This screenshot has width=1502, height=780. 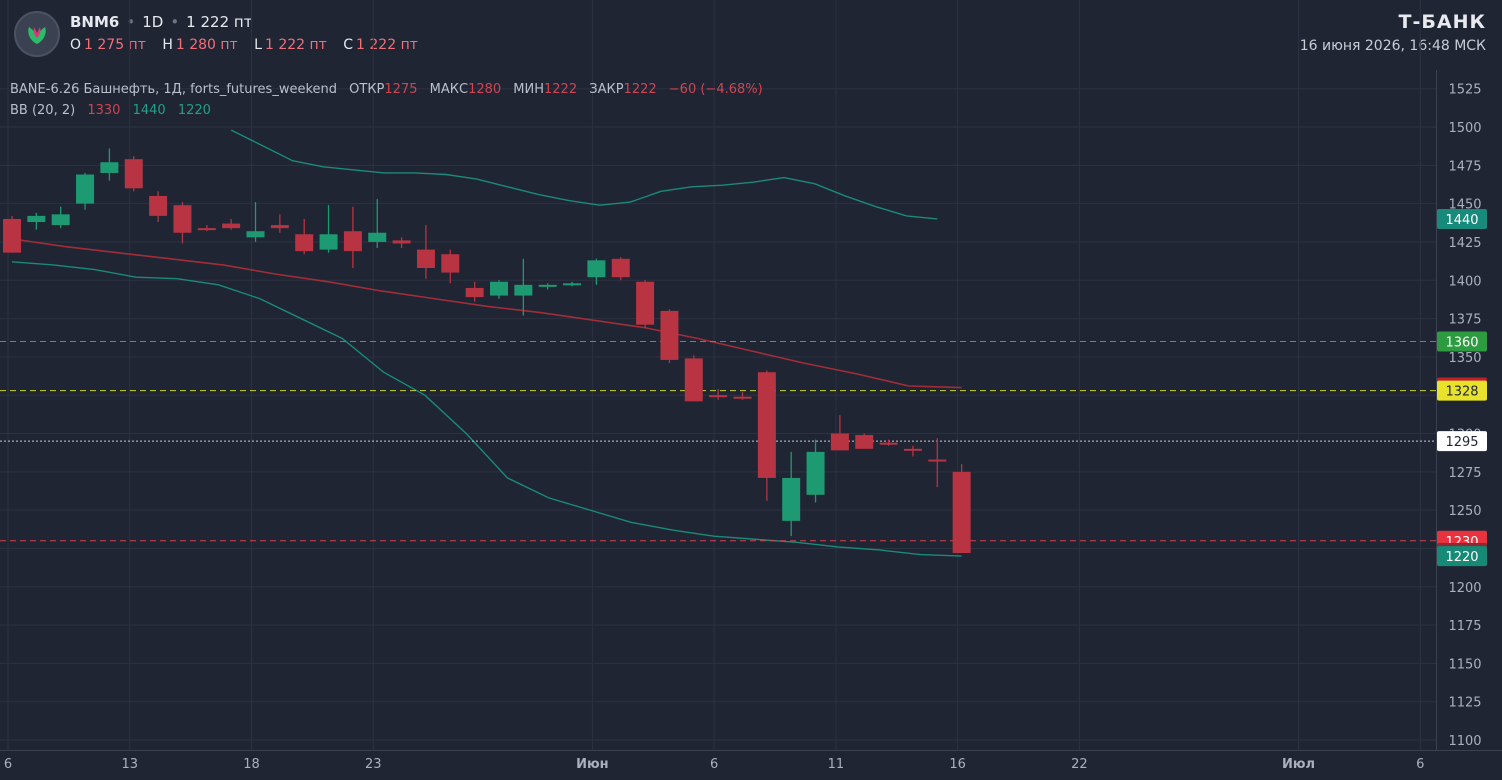 What do you see at coordinates (1464, 320) in the screenshot?
I see `y-tick-label: 1375` at bounding box center [1464, 320].